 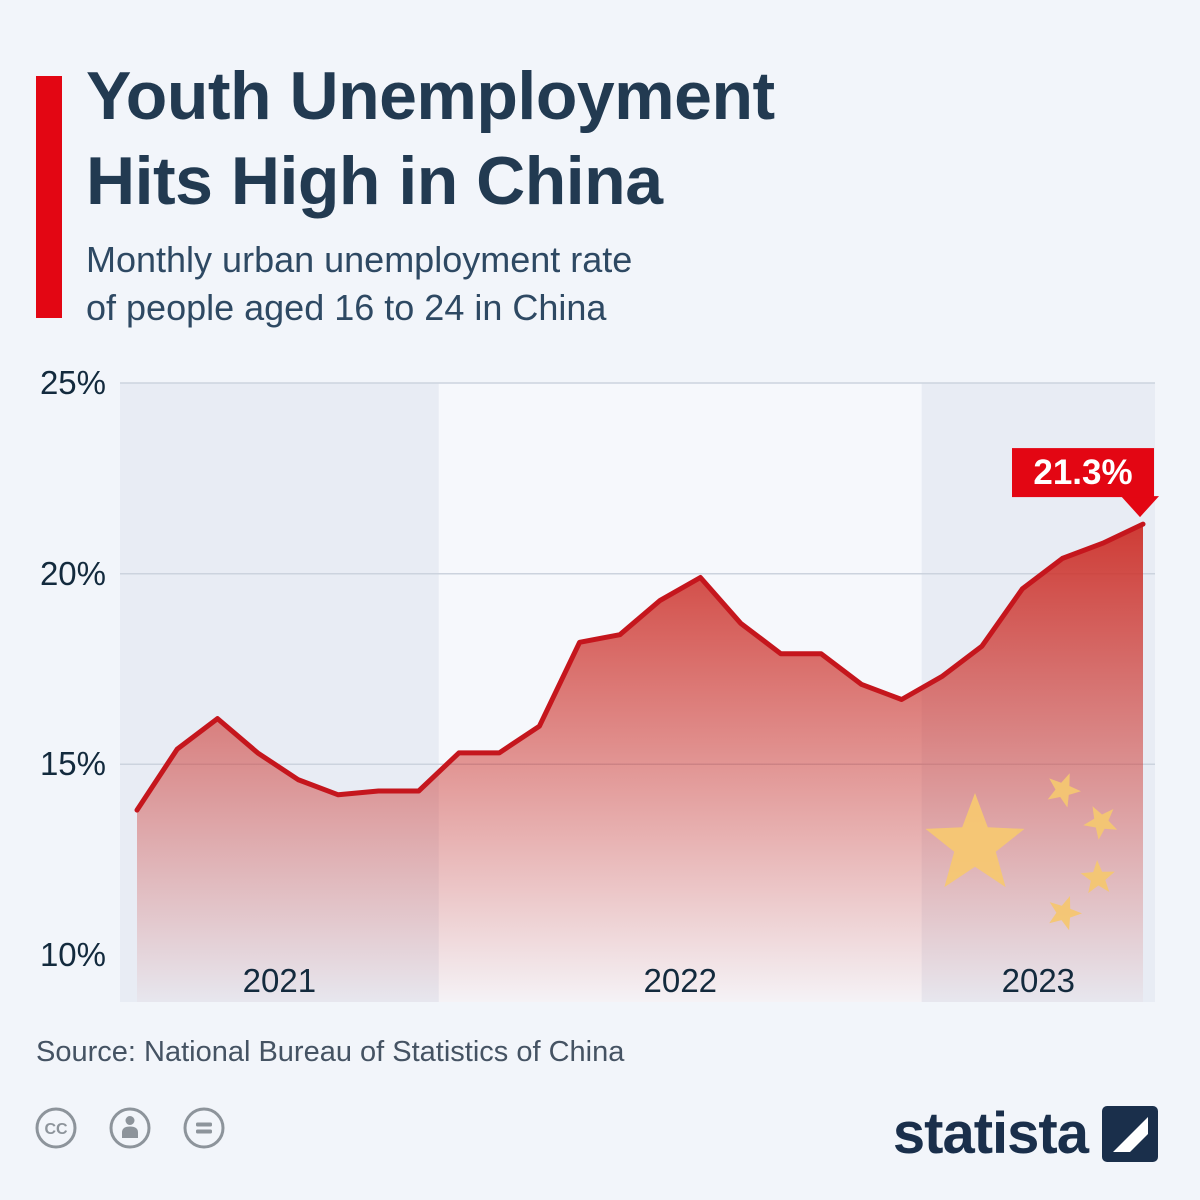 What do you see at coordinates (204, 1128) in the screenshot?
I see `cc-equals-icon` at bounding box center [204, 1128].